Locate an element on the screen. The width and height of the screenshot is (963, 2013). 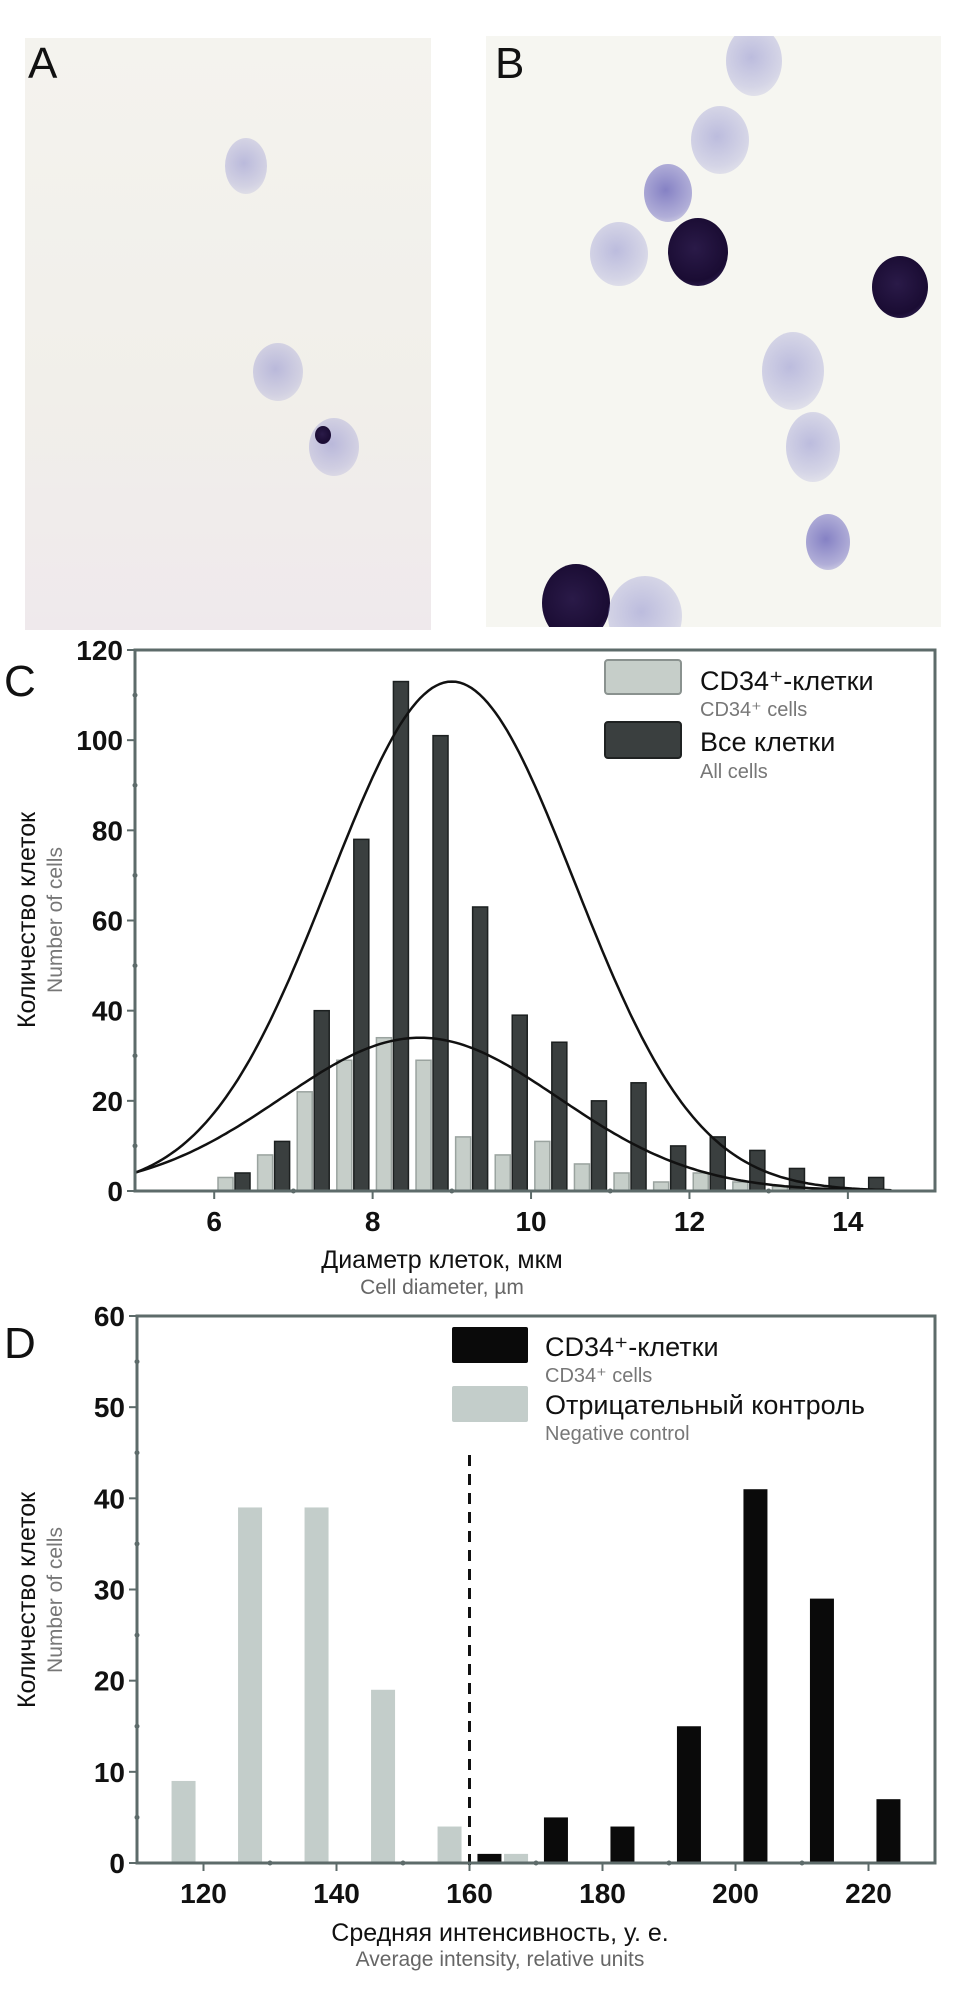
y-tick-label: 20 is located at coordinates (109, 1681).